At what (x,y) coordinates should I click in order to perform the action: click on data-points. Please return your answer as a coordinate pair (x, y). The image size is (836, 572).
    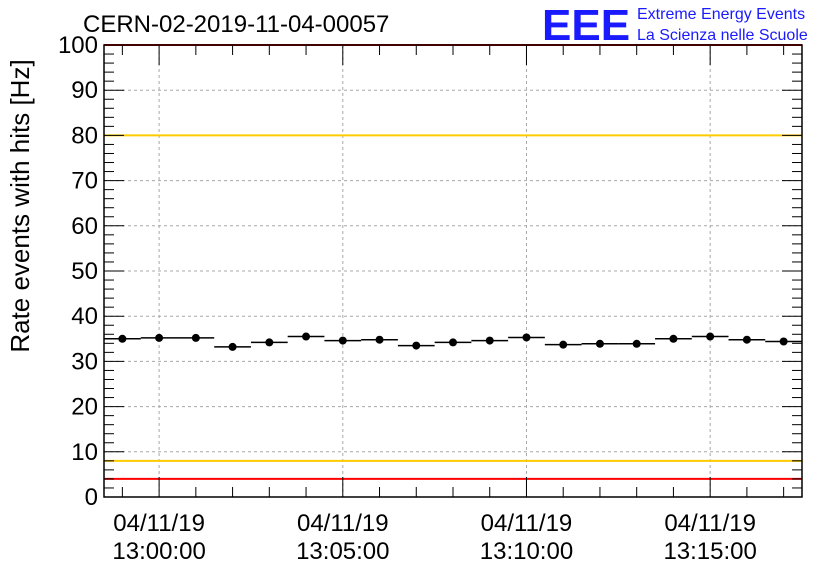
    Looking at the image, I should click on (453, 341).